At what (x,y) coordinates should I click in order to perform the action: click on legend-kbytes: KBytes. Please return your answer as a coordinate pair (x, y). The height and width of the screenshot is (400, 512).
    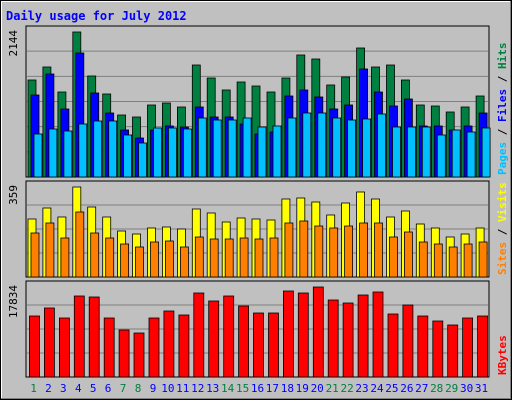
    Looking at the image, I should click on (502, 355).